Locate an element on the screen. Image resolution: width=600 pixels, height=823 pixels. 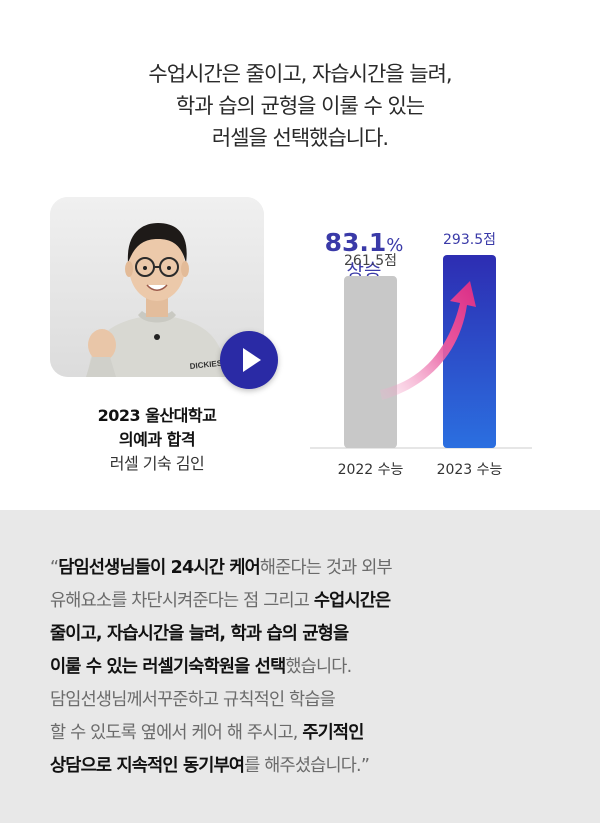
quote-line-2: 유해요소를 차단시켜준다는 점 그리고 수업시간은 is located at coordinates (310, 601).